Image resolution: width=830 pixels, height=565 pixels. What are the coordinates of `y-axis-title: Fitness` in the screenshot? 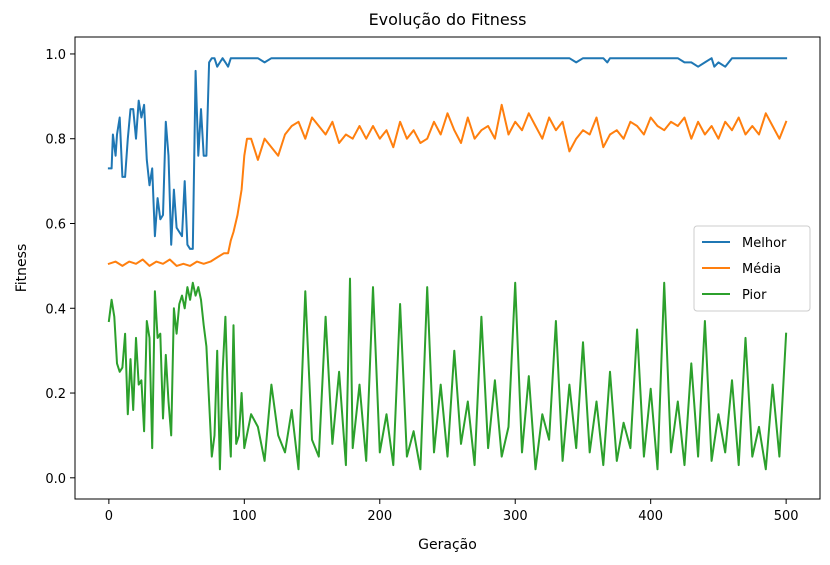 It's located at (22, 268).